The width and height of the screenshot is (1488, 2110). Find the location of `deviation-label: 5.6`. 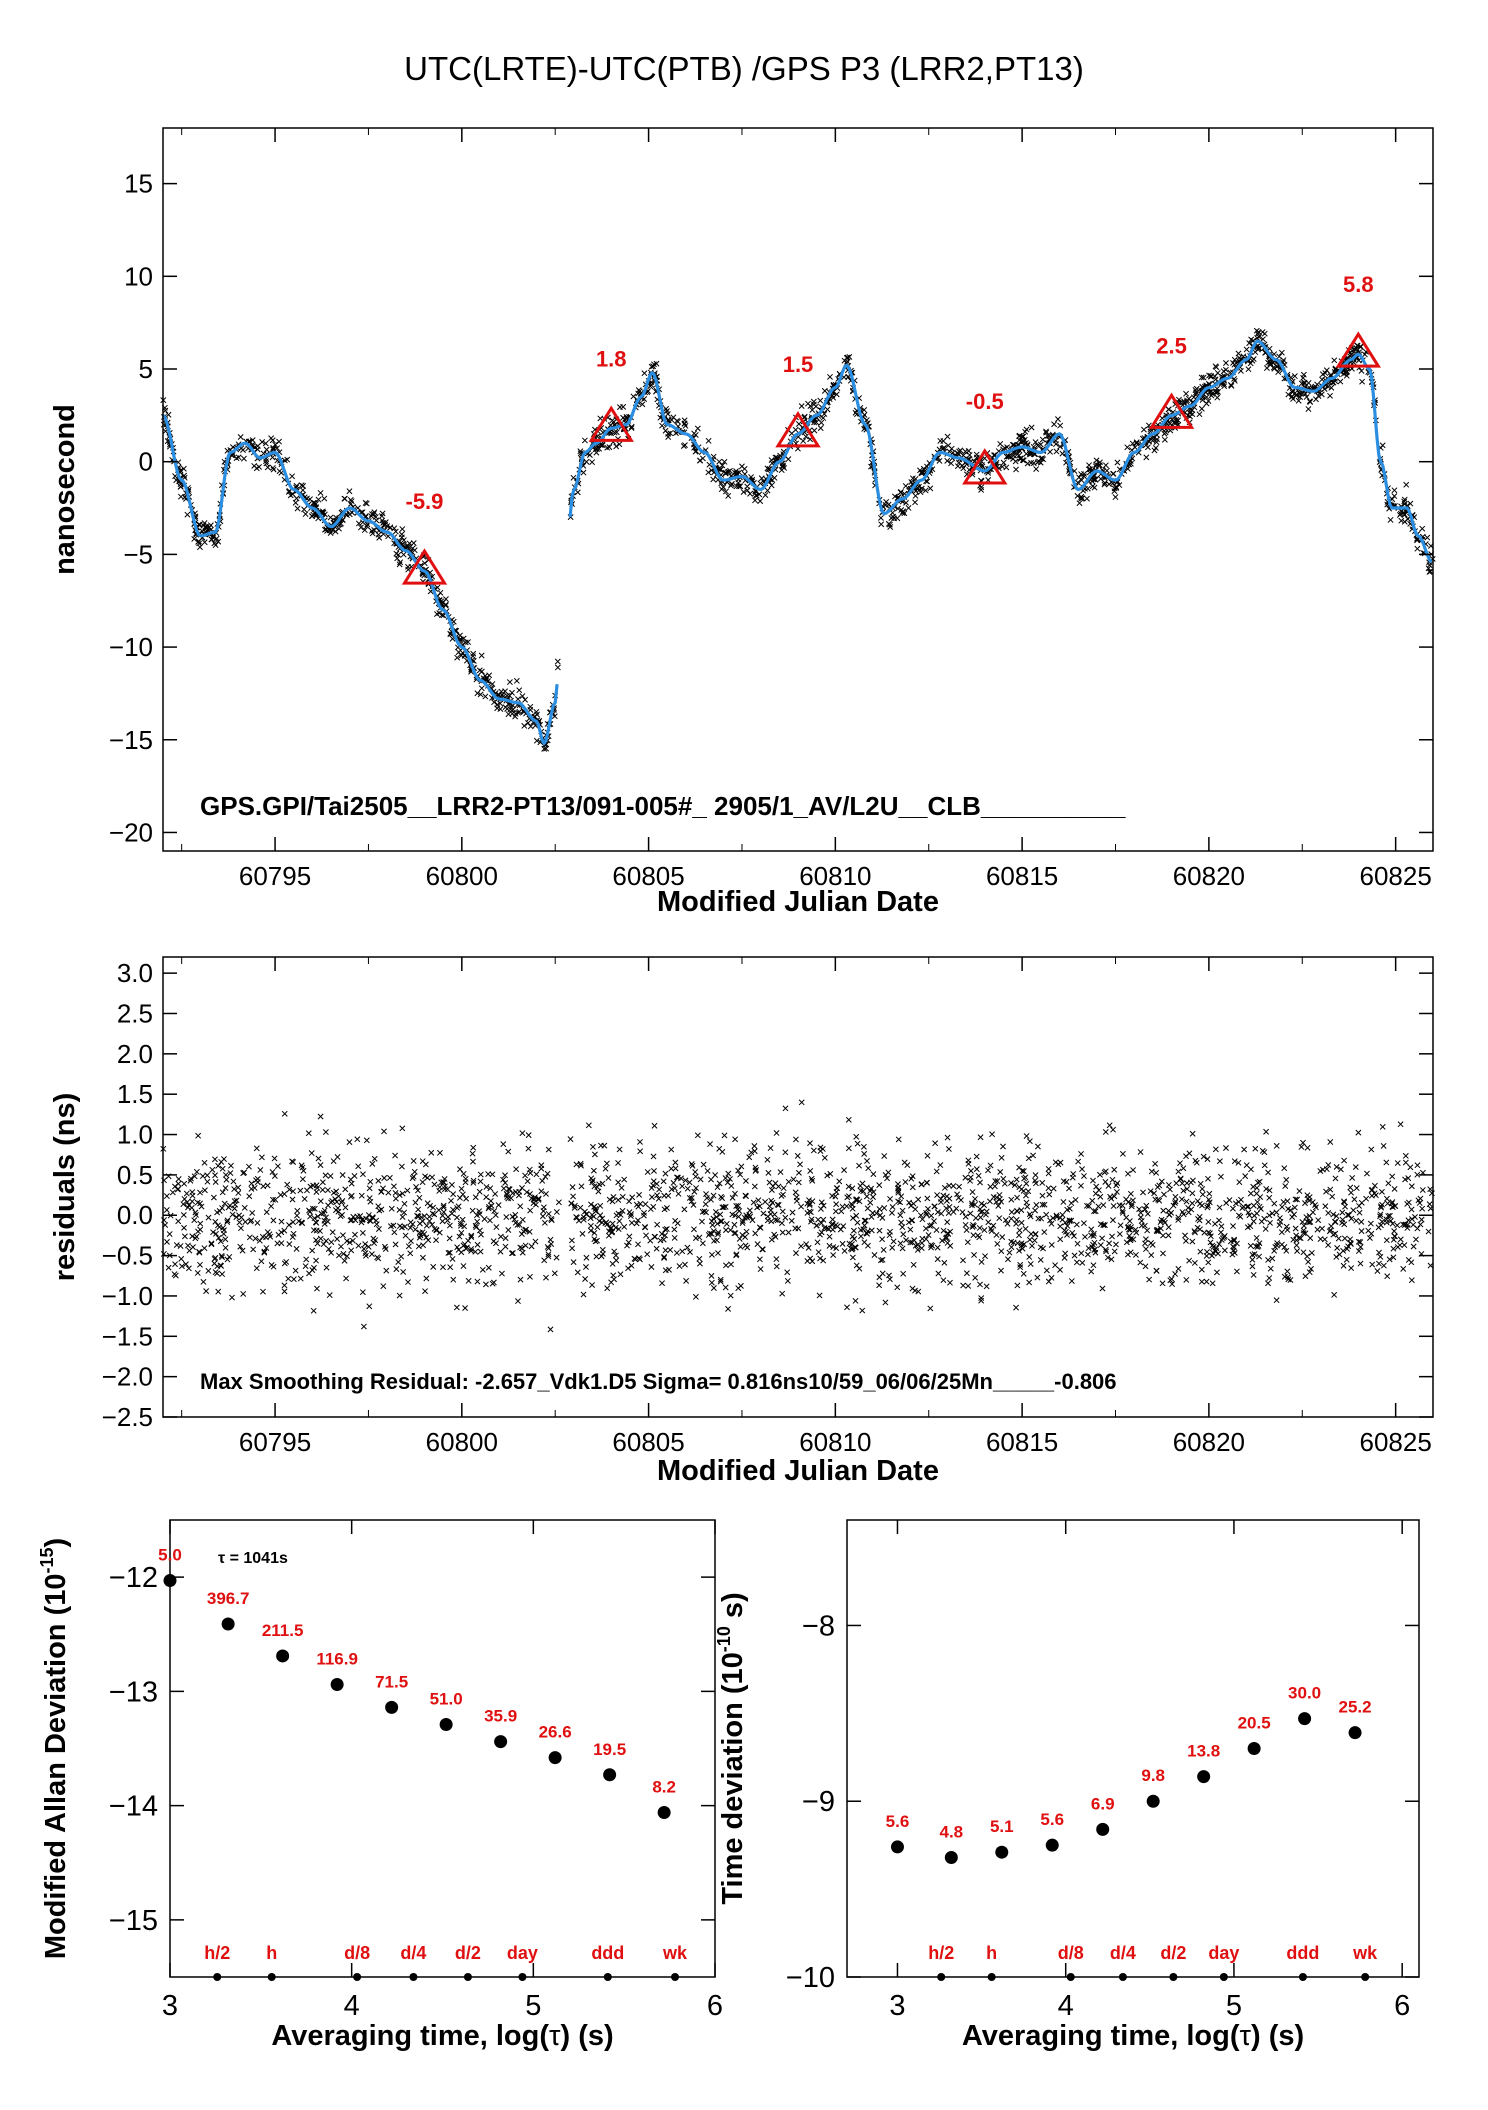

deviation-label: 5.6 is located at coordinates (1052, 1819).